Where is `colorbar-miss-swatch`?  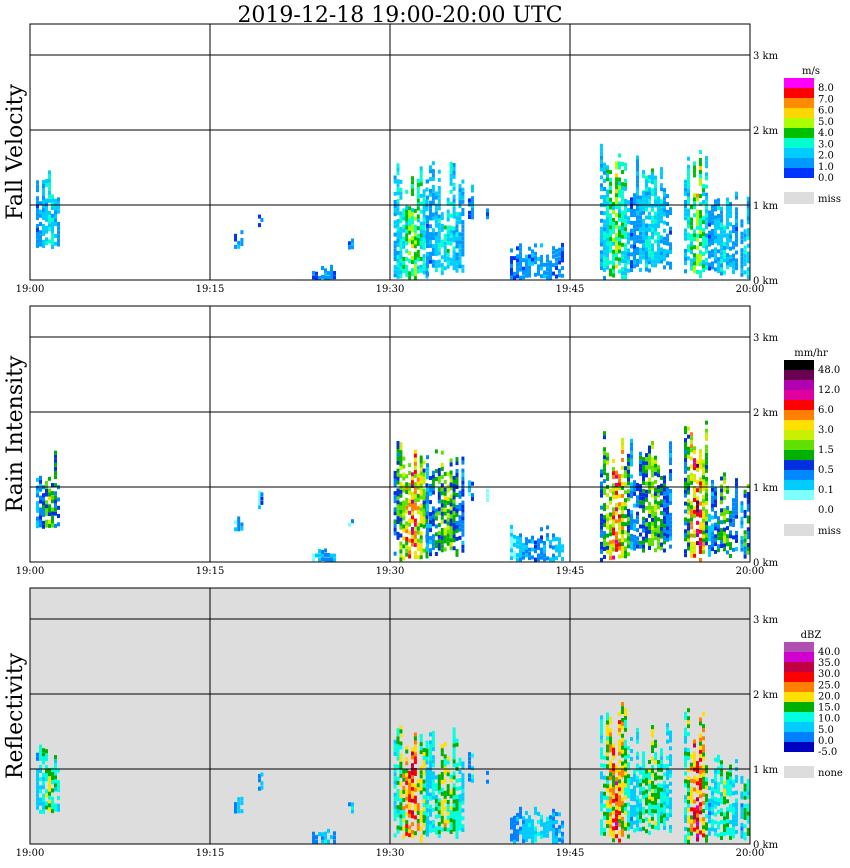
colorbar-miss-swatch is located at coordinates (799, 198).